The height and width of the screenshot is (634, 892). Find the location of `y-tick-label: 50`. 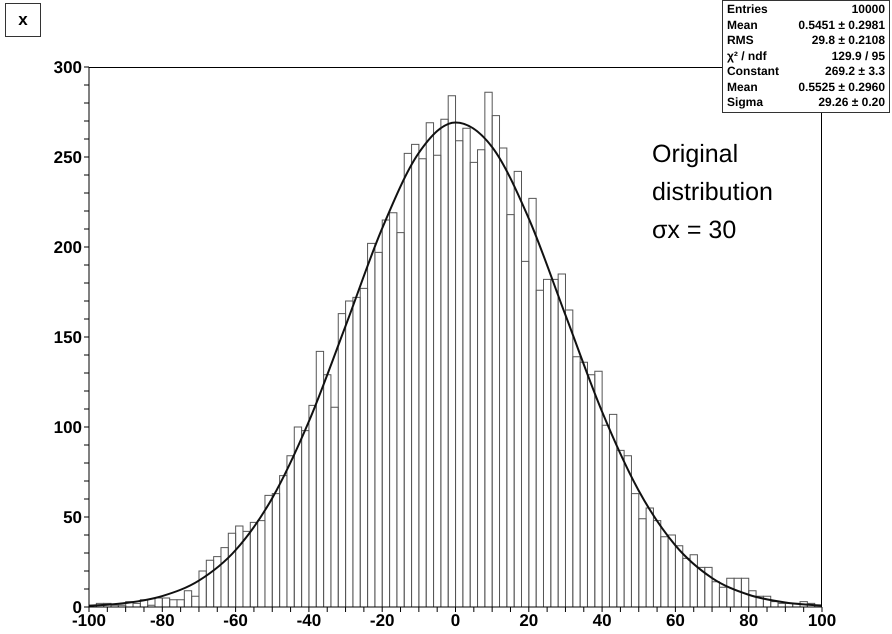

y-tick-label: 50 is located at coordinates (72, 518).